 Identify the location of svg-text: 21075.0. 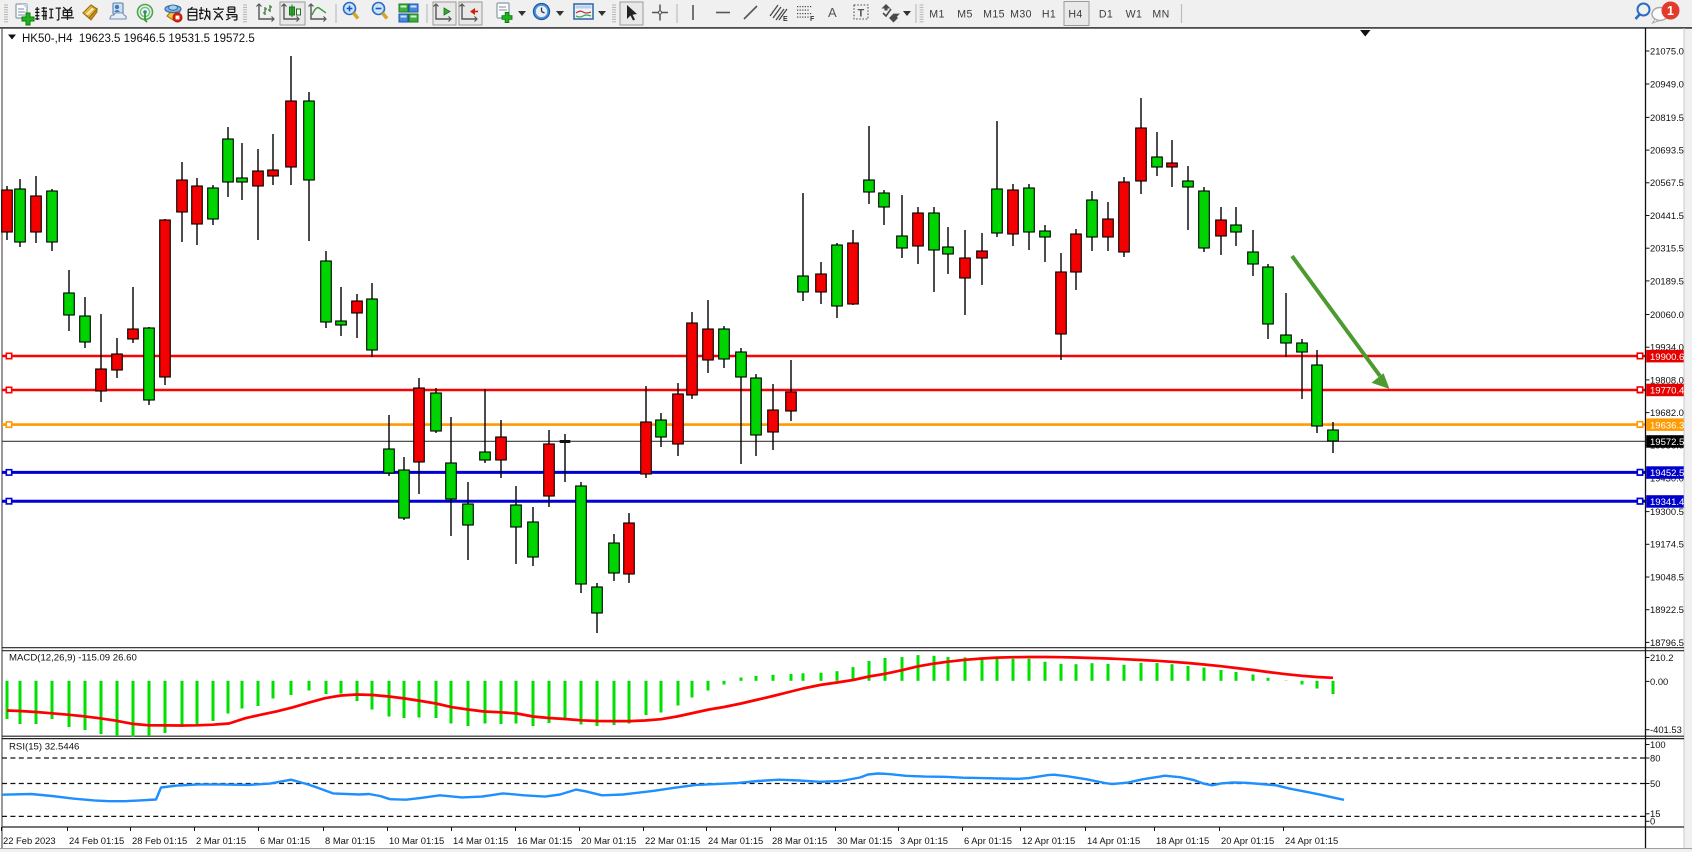
(1667, 50).